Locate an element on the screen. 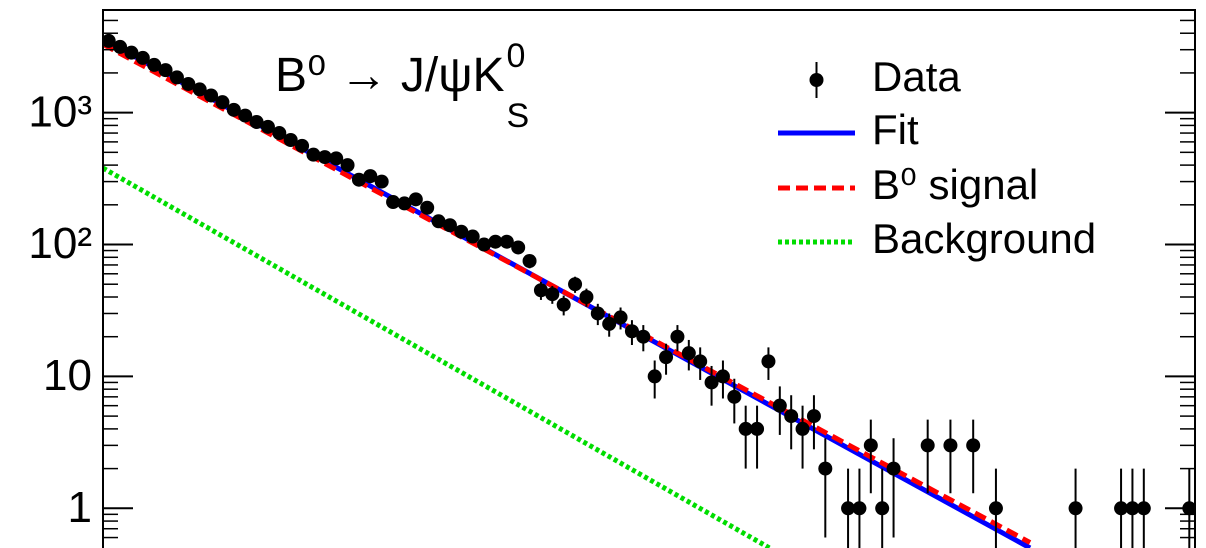 The height and width of the screenshot is (548, 1206). y-tick-label: 10² is located at coordinates (60, 243).